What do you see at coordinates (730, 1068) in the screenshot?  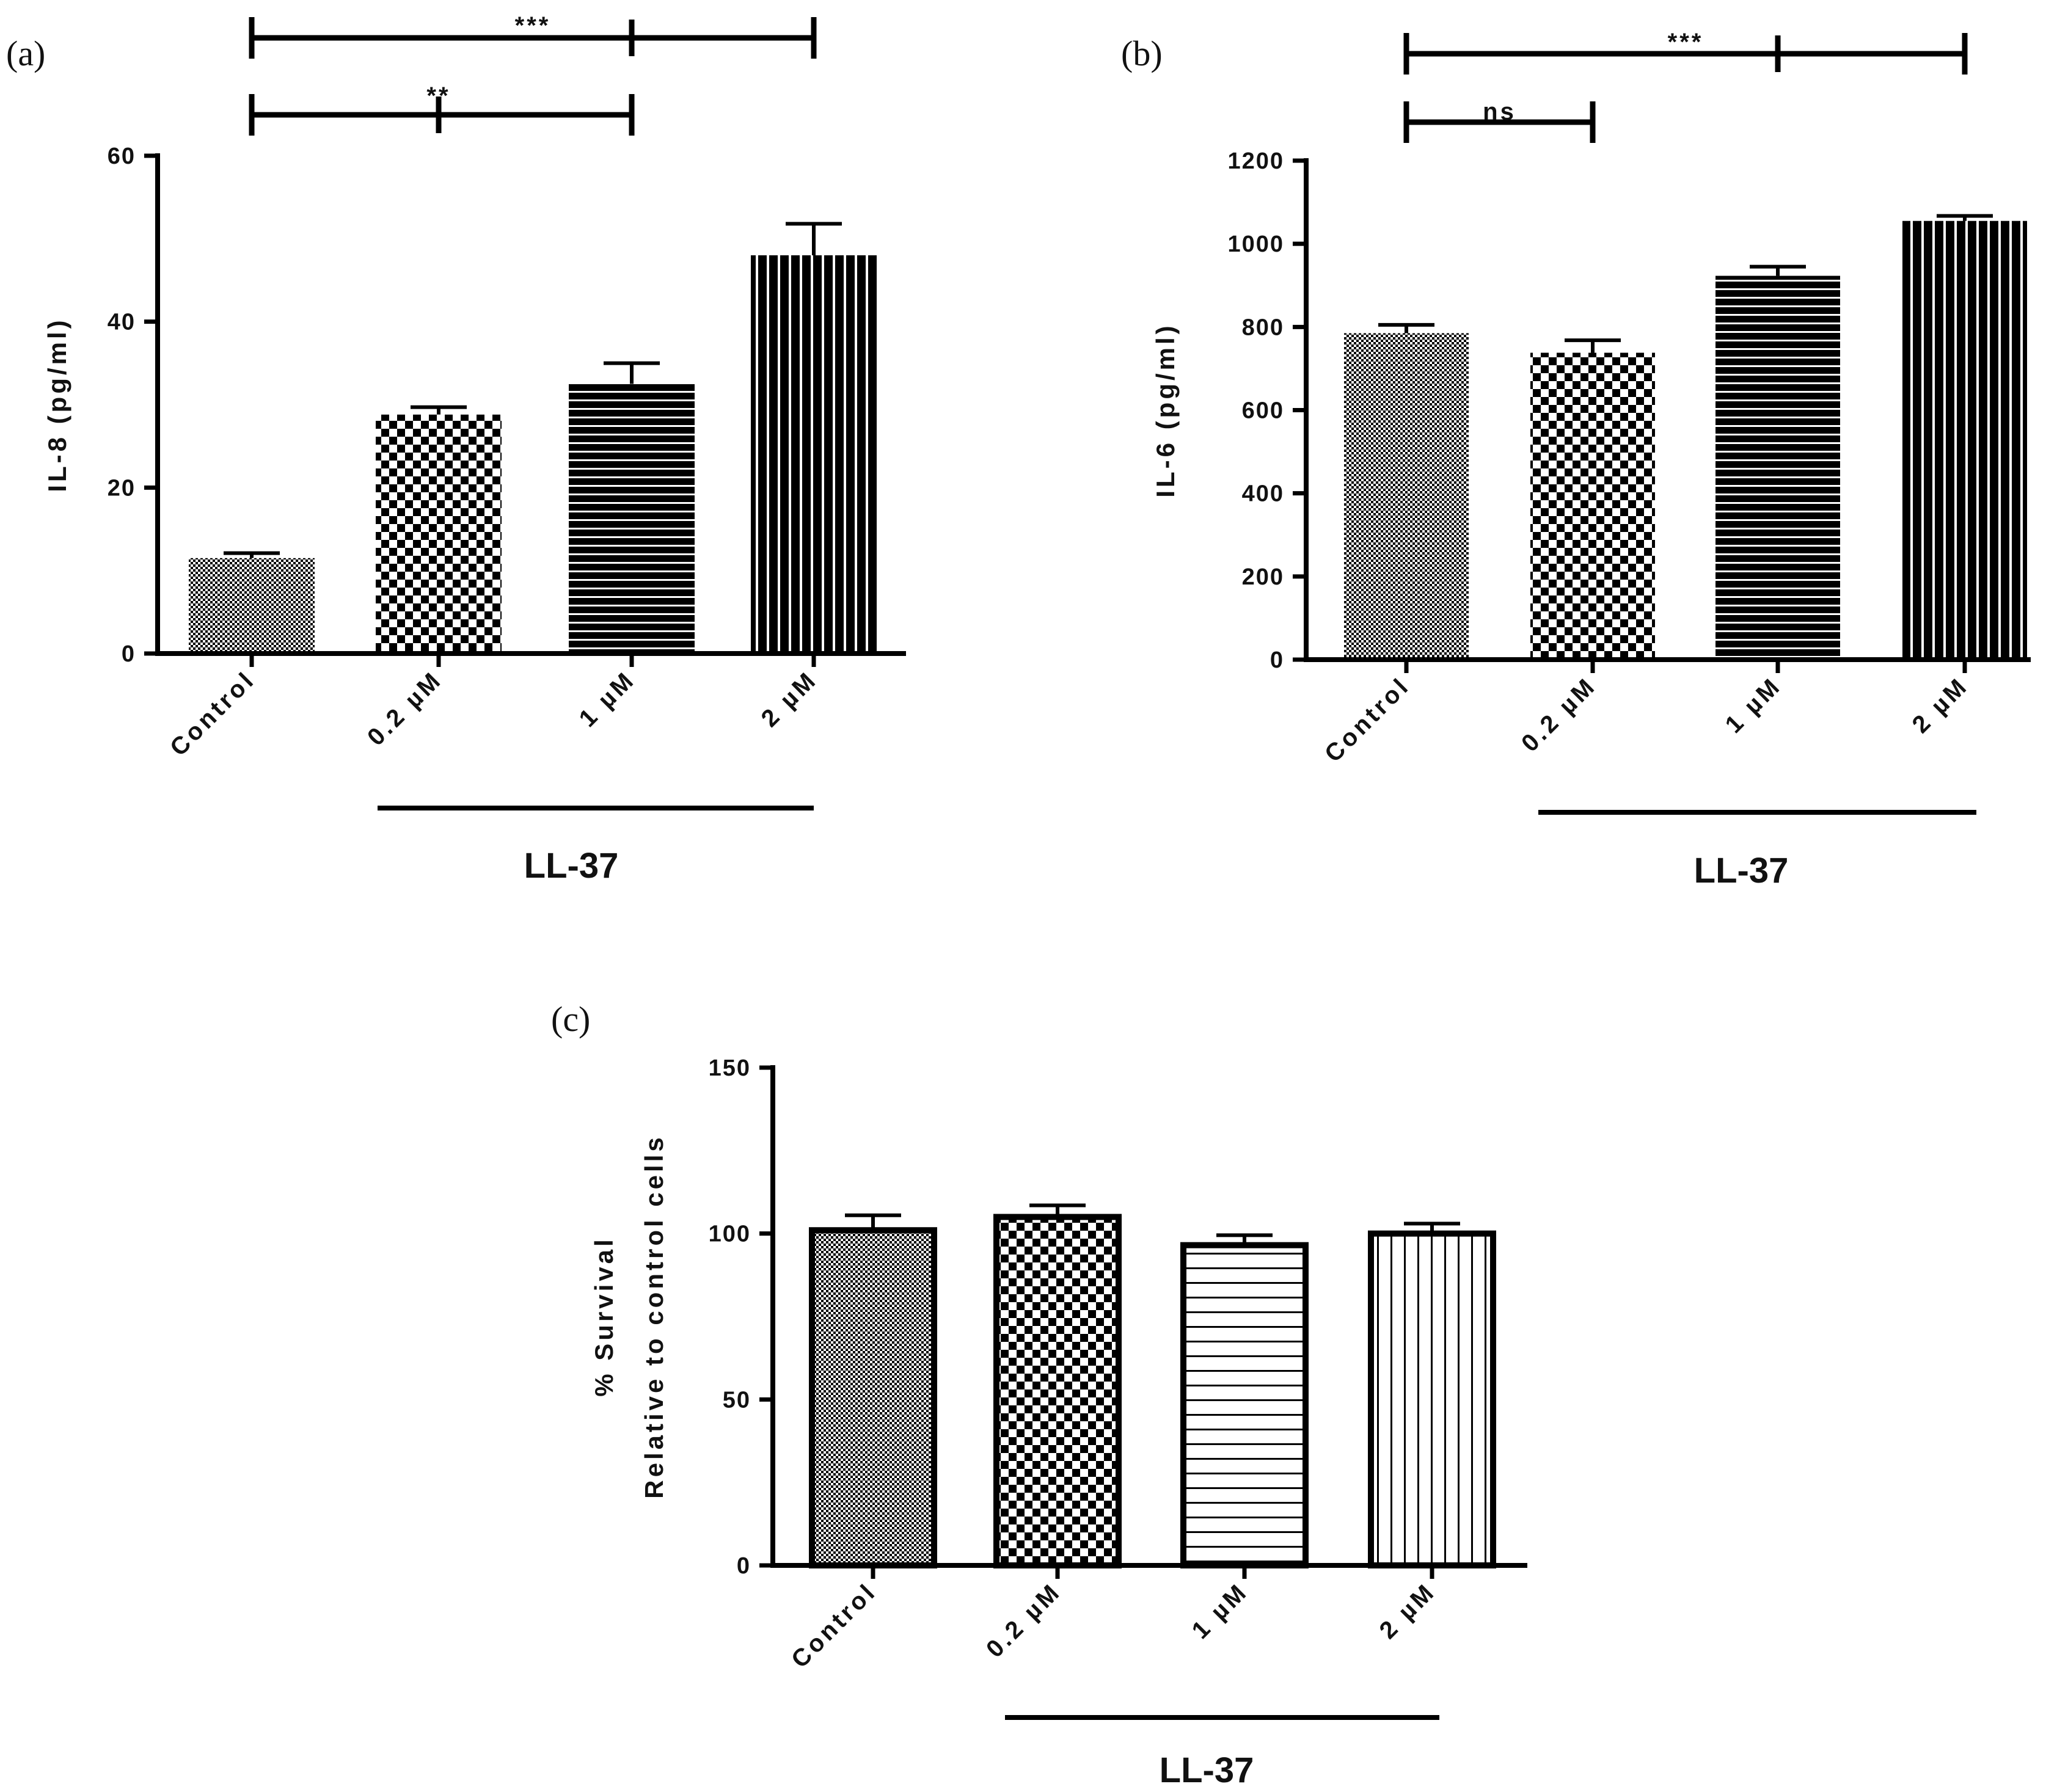 I see `y-tick-label: 150` at bounding box center [730, 1068].